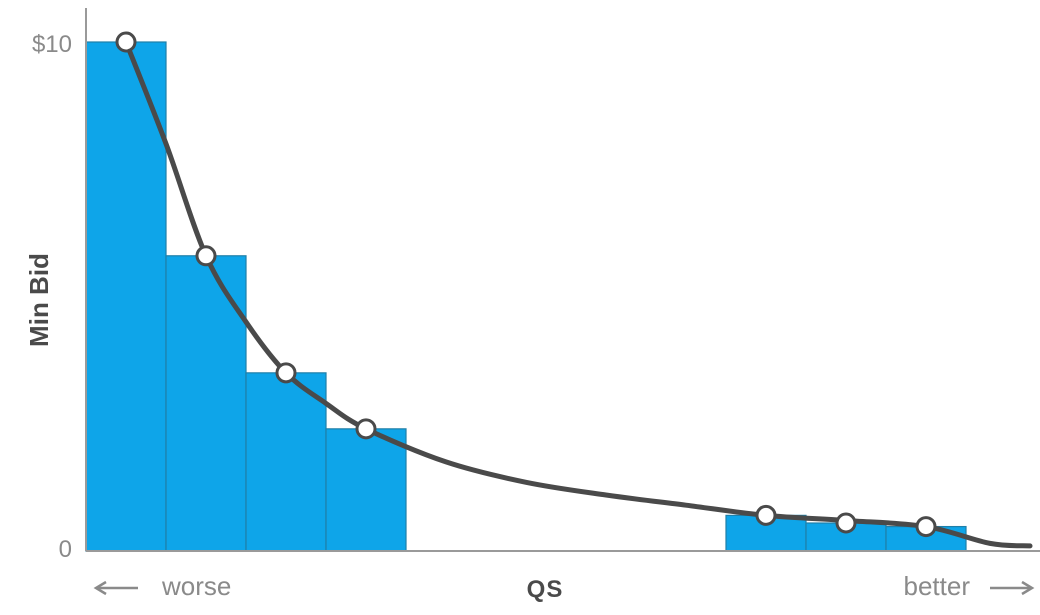 The width and height of the screenshot is (1040, 615). Describe the element at coordinates (1012, 588) in the screenshot. I see `right-arrow-icon` at that location.